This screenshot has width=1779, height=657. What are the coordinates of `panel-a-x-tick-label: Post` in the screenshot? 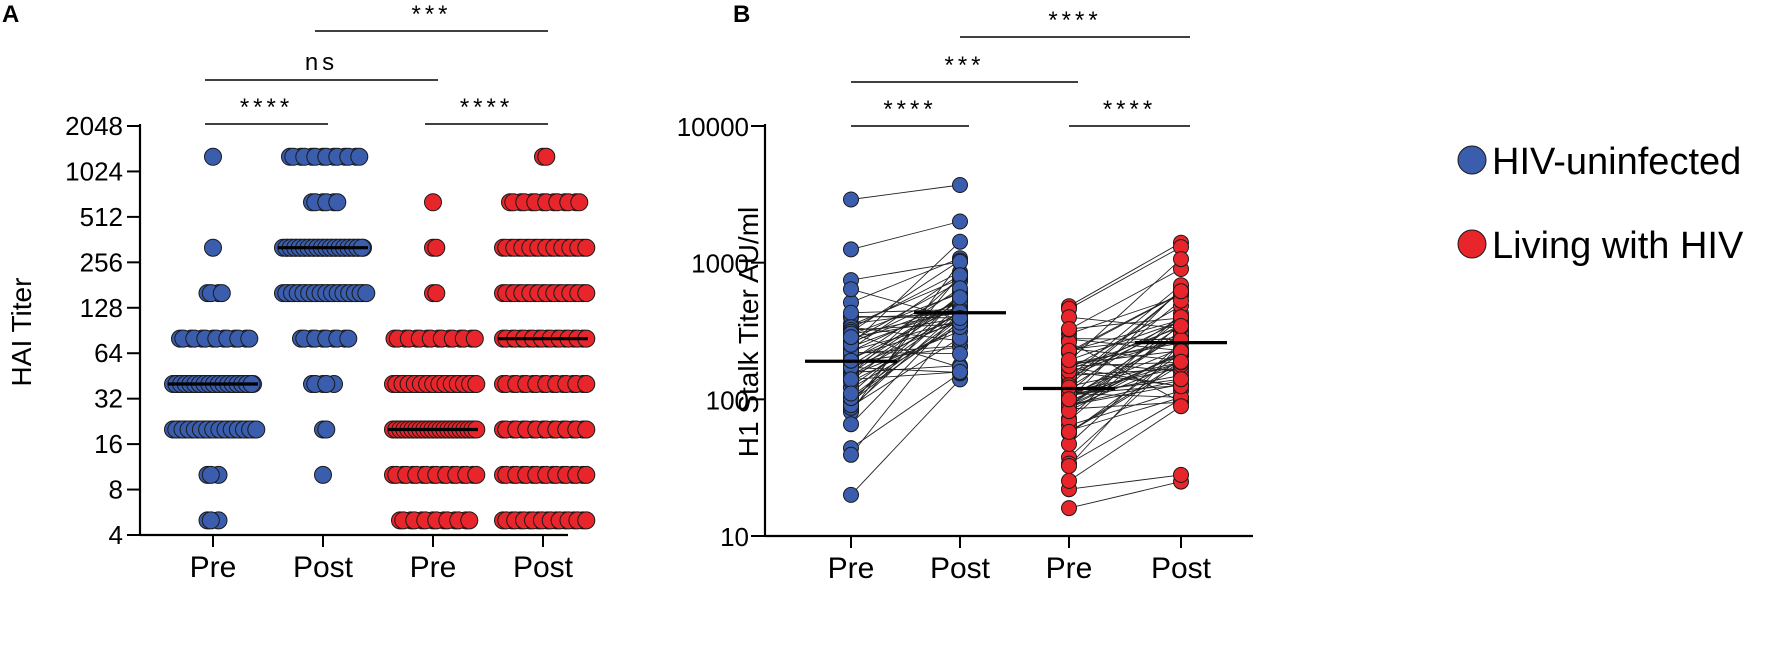 It's located at (543, 567).